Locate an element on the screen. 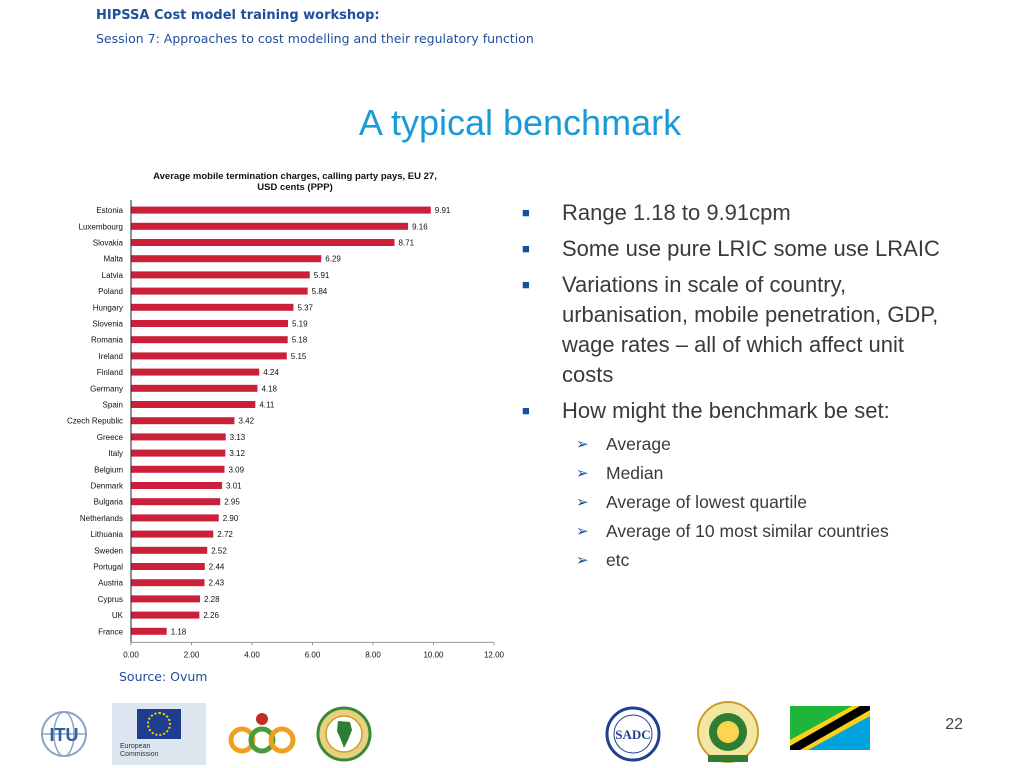  x-tick-label: 10.00 is located at coordinates (433, 654).